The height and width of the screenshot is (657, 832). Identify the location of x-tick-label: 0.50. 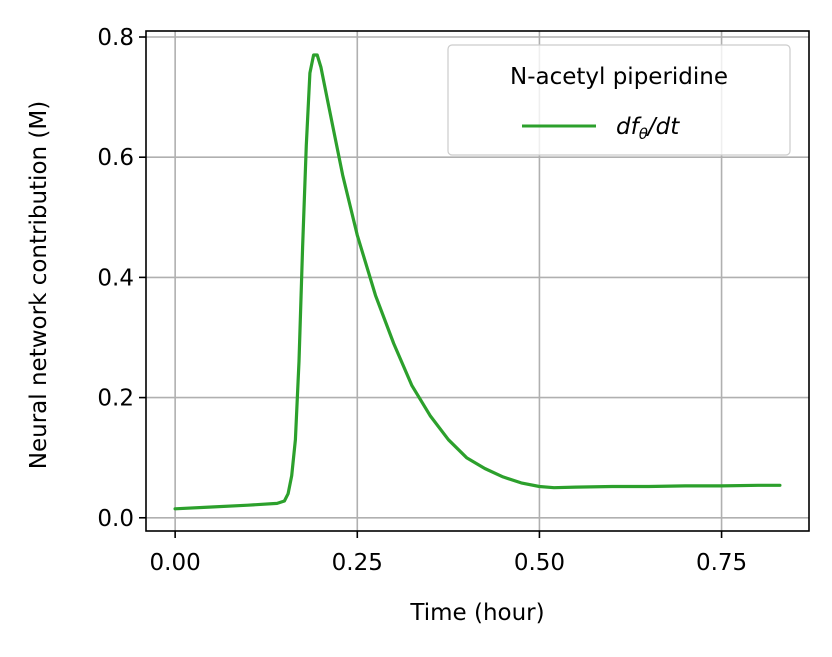
(539, 563).